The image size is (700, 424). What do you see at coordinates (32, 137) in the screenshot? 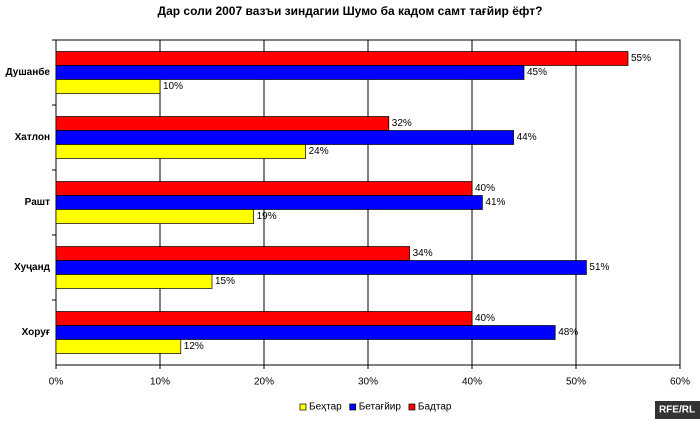
I see `y-tick-label: Хатлон` at bounding box center [32, 137].